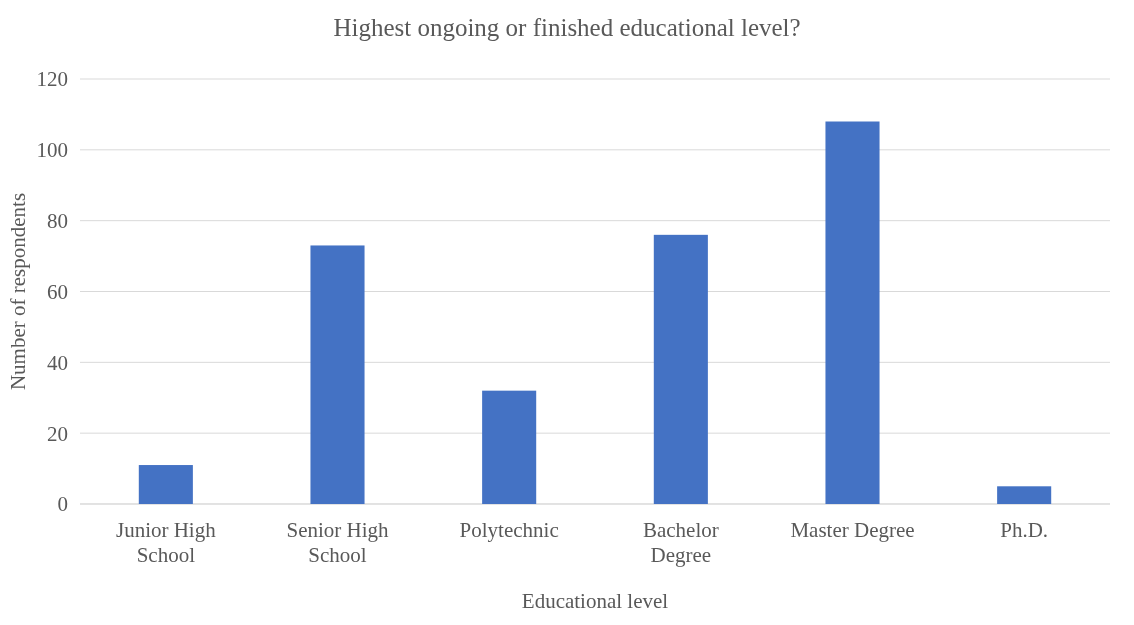  What do you see at coordinates (680, 542) in the screenshot?
I see `x-tick-label: Bachelor Degree` at bounding box center [680, 542].